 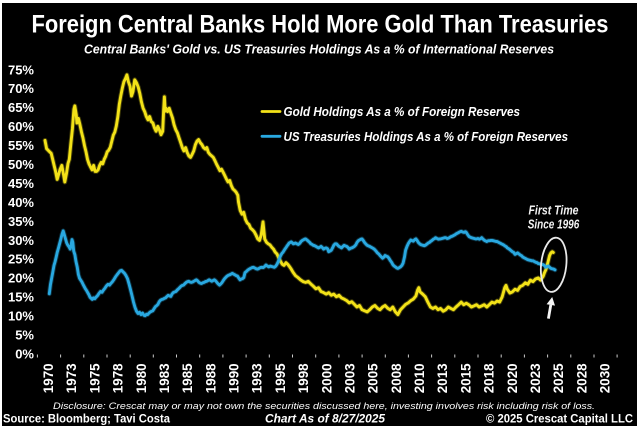 What do you see at coordinates (21, 316) in the screenshot?
I see `svg-text: 10%` at bounding box center [21, 316].